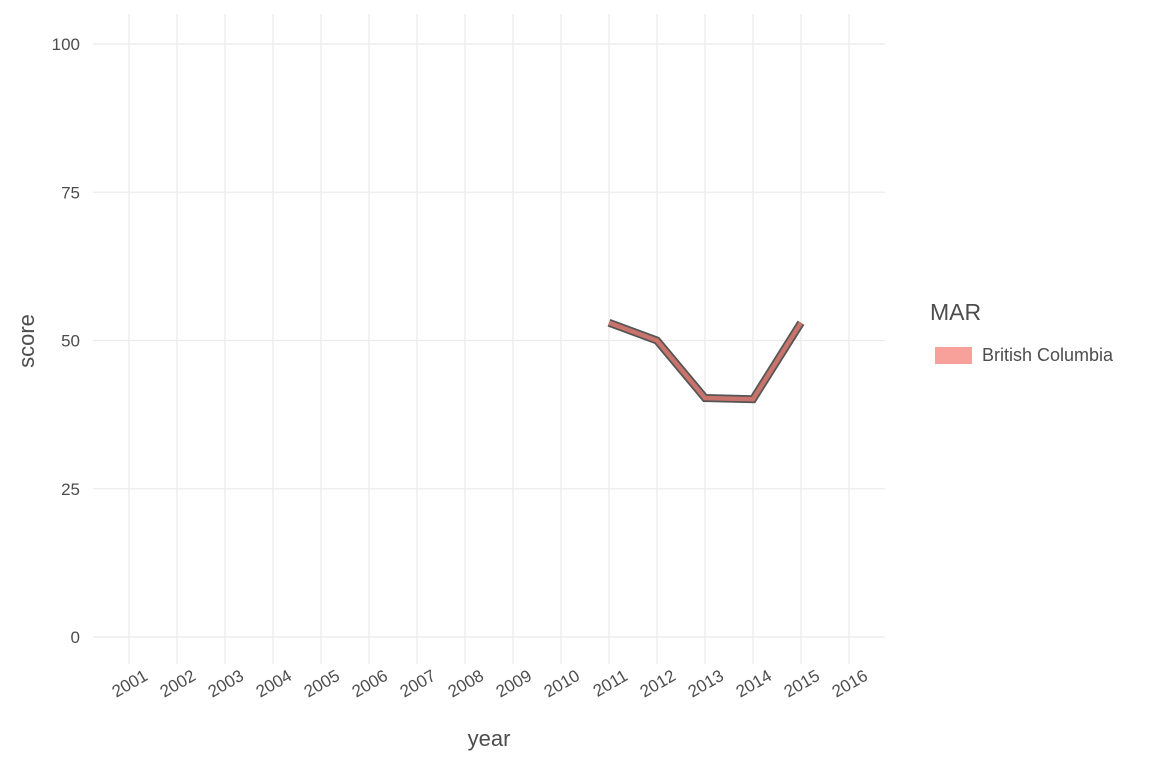 The width and height of the screenshot is (1152, 768). I want to click on x-tick-label-2008: 2008, so click(466, 683).